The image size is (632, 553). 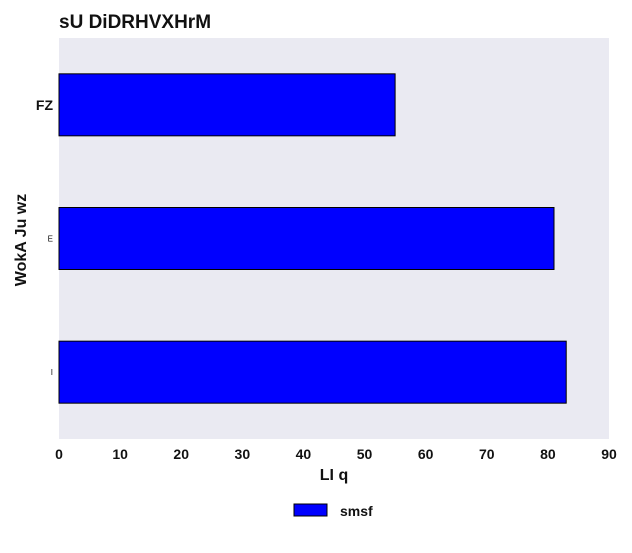 What do you see at coordinates (333, 511) in the screenshot?
I see `legend: smsf` at bounding box center [333, 511].